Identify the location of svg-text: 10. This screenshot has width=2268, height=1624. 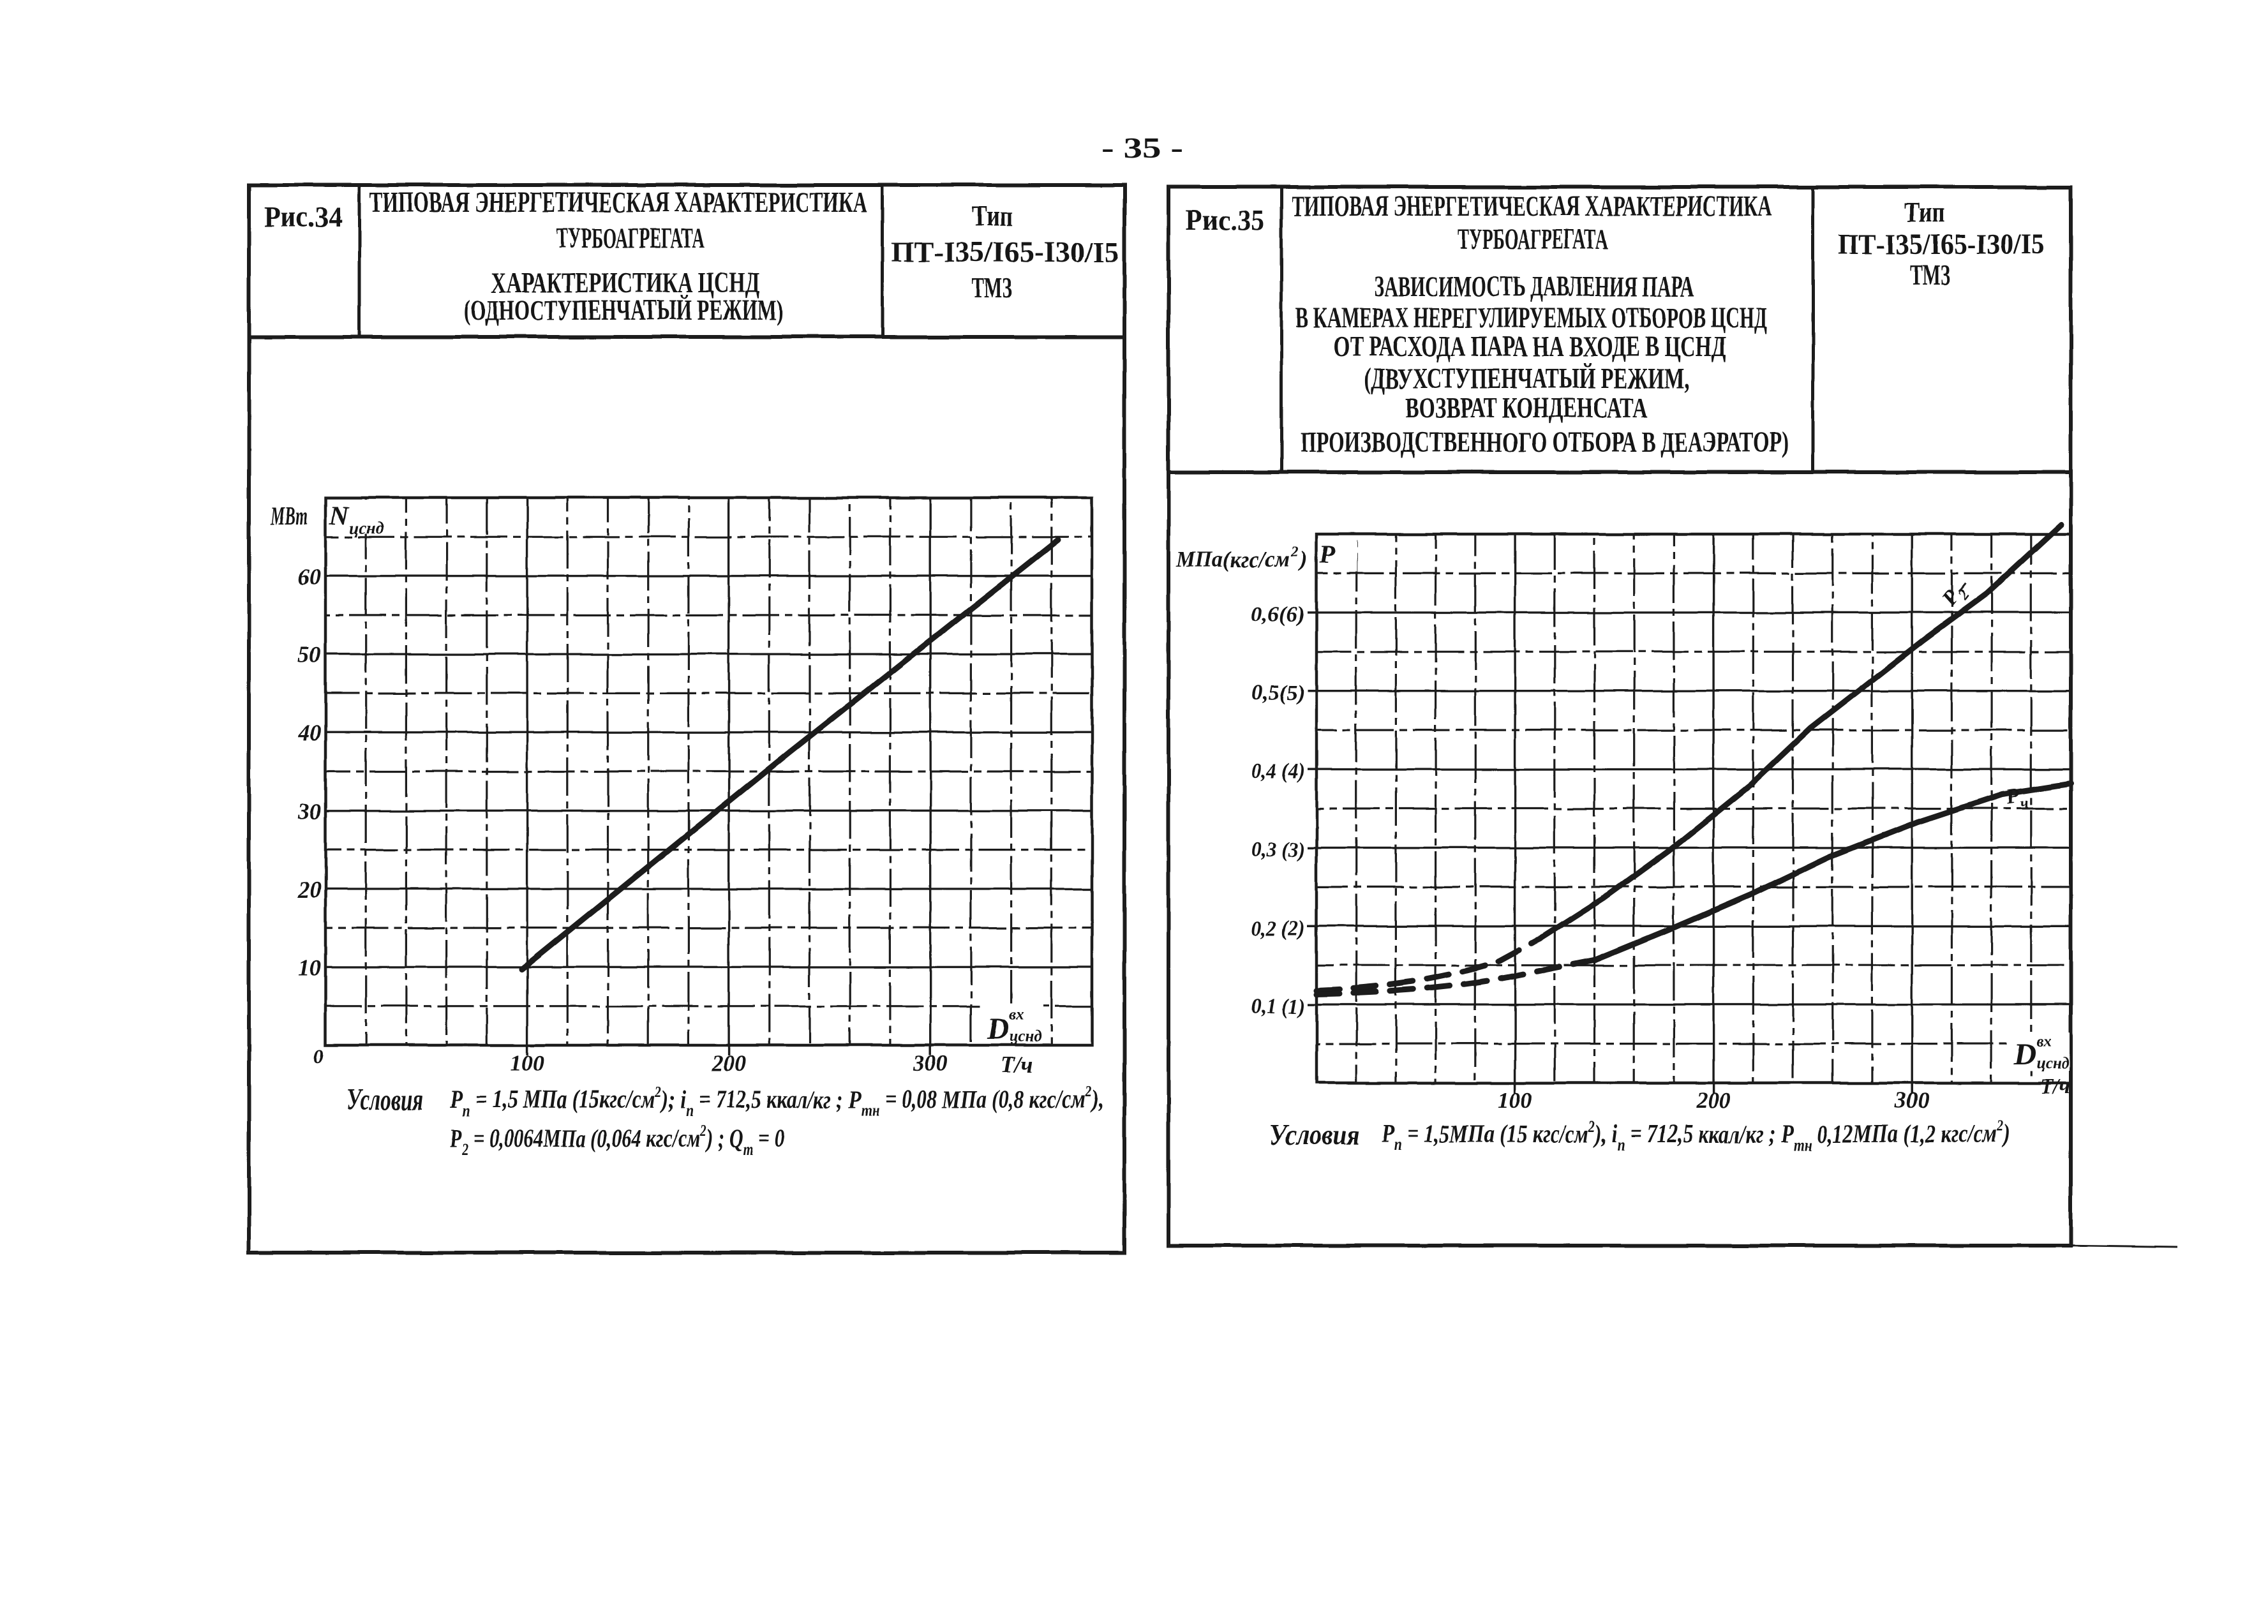
(309, 968).